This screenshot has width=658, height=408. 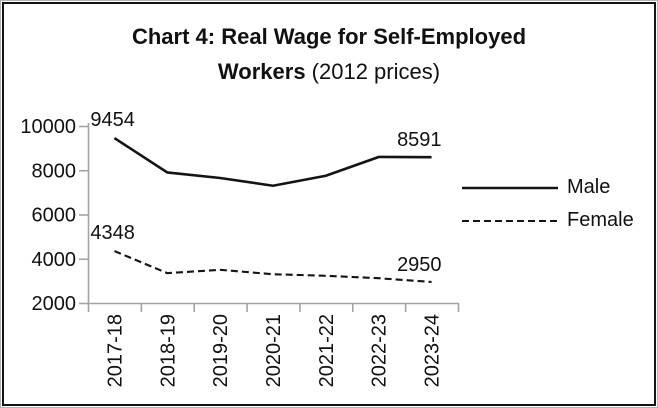 I want to click on legend: Male Female, so click(x=548, y=204).